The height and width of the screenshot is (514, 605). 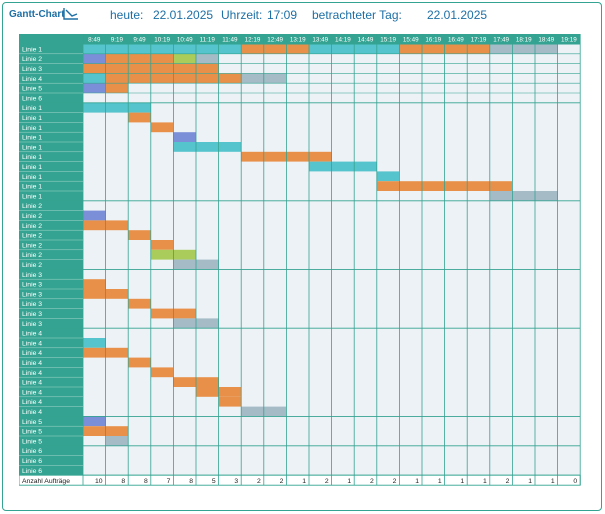 I want to click on app-title: Gantt-Chart, so click(x=37, y=14).